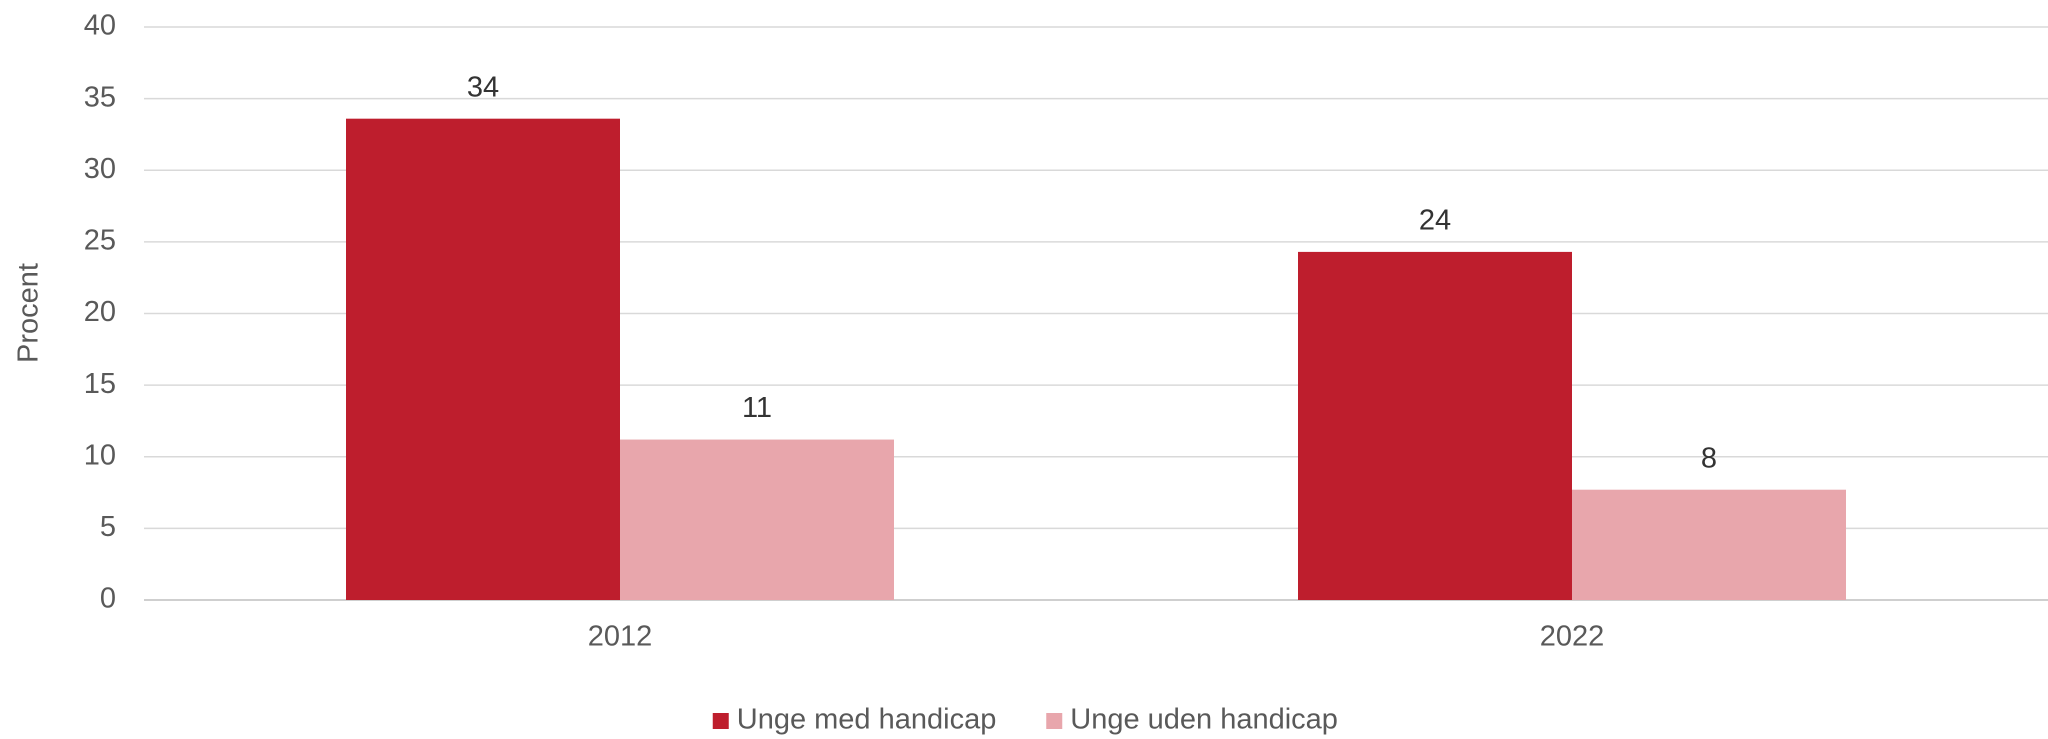  I want to click on y-tick-label: 35, so click(100, 97).